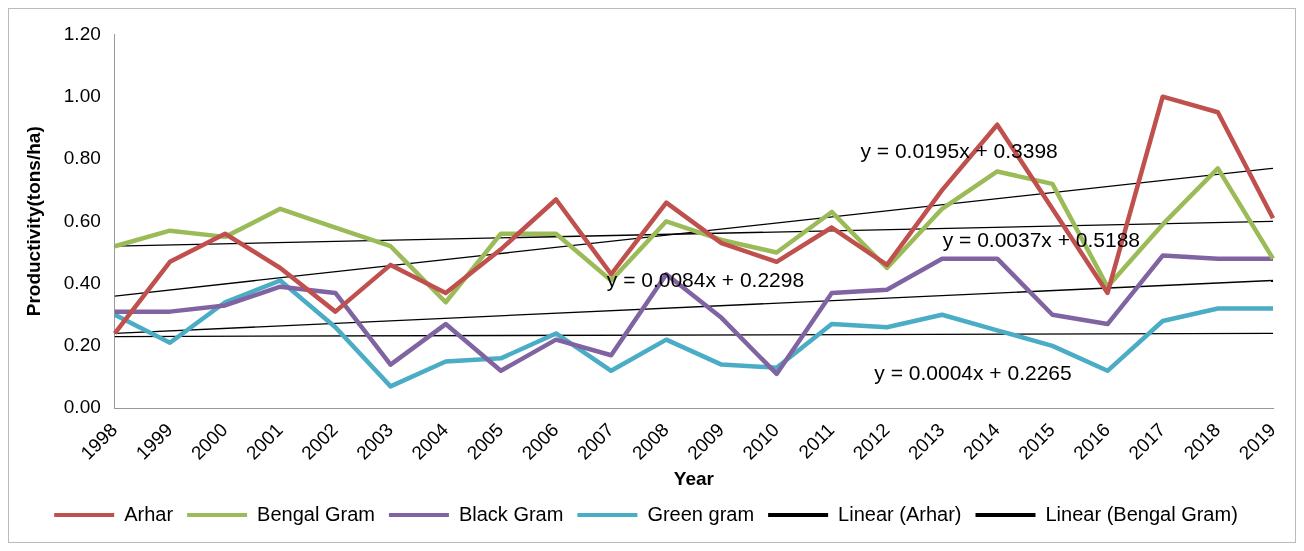 The height and width of the screenshot is (551, 1304). Describe the element at coordinates (694, 478) in the screenshot. I see `x-axis-title: Year` at that location.